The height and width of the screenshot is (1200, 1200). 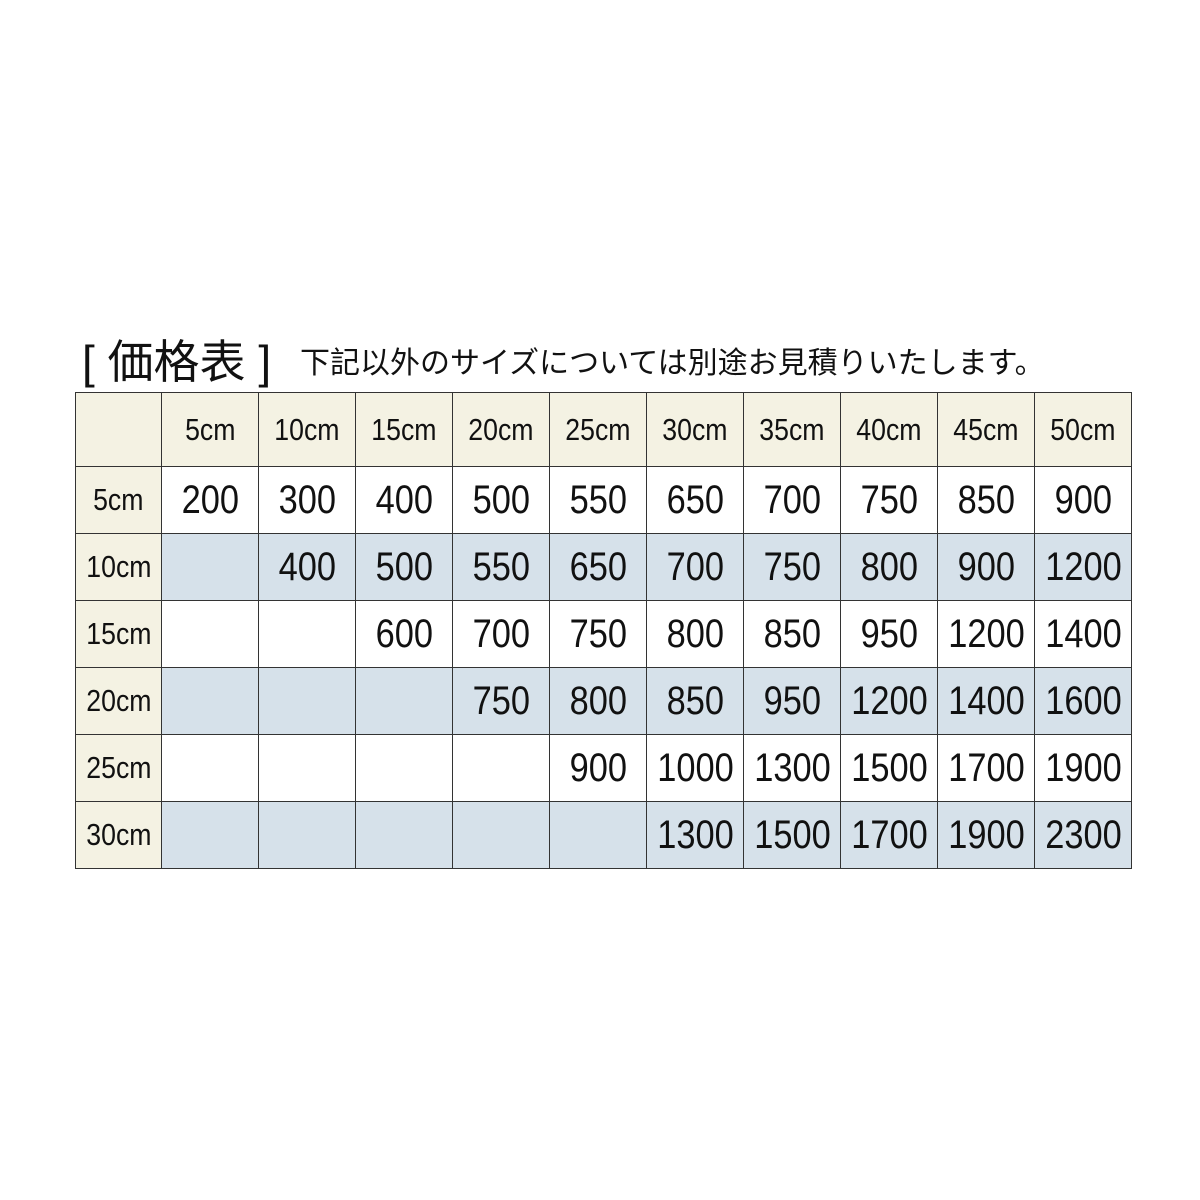 What do you see at coordinates (889, 768) in the screenshot?
I see `price-cell: 1500` at bounding box center [889, 768].